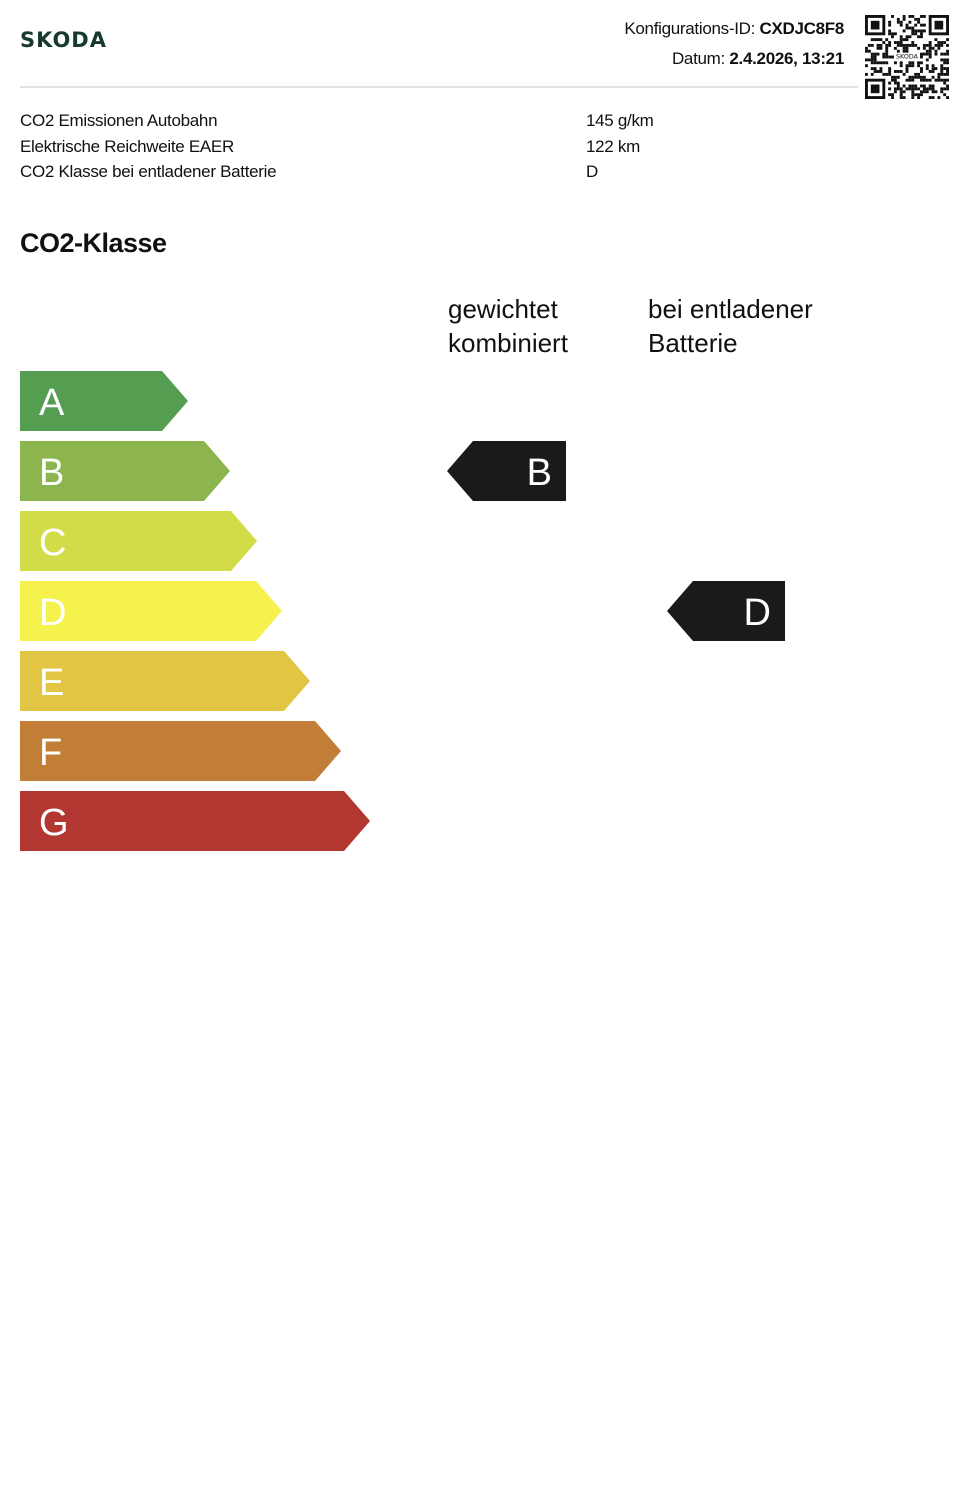 This screenshot has height=1488, width=964. What do you see at coordinates (52, 543) in the screenshot?
I see `class-label: C` at bounding box center [52, 543].